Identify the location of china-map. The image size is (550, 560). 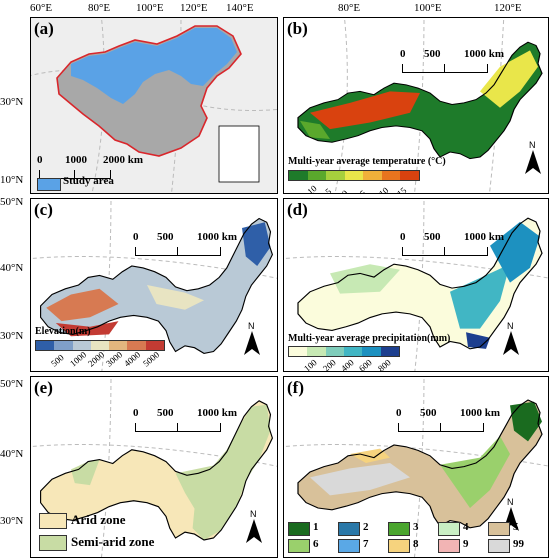
(154, 105).